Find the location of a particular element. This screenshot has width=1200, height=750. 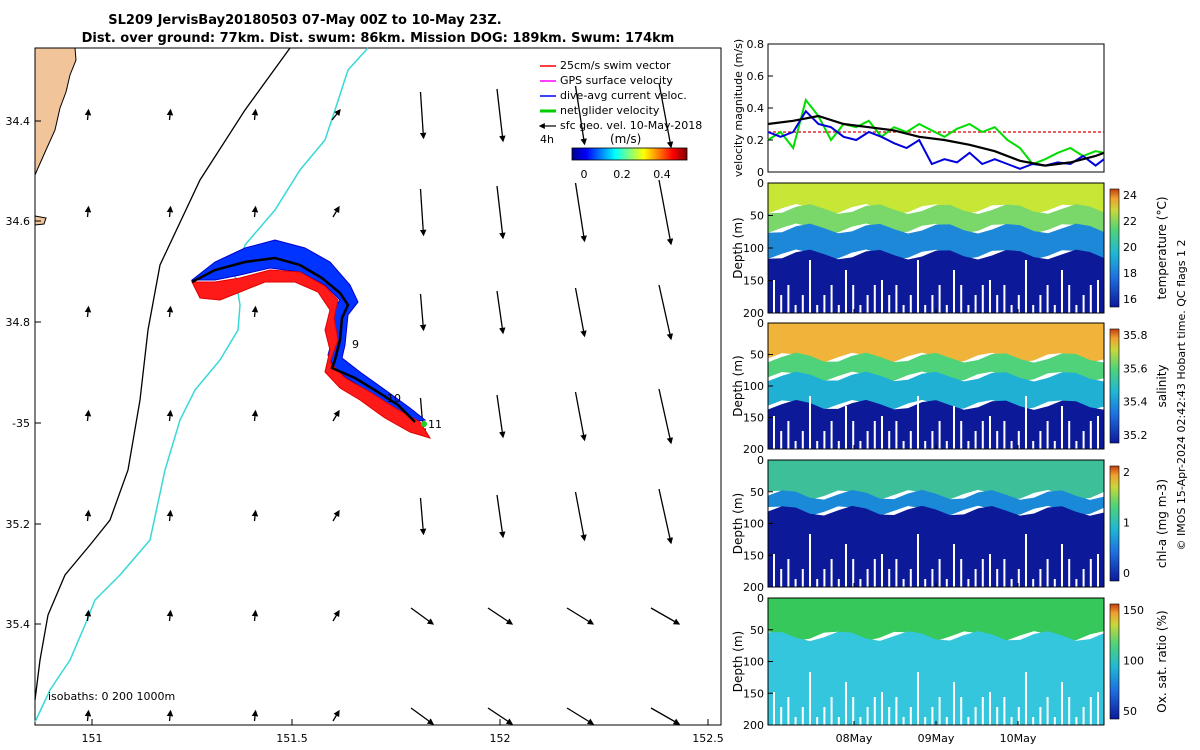

colorbar-tick-0: 0 is located at coordinates (584, 174).